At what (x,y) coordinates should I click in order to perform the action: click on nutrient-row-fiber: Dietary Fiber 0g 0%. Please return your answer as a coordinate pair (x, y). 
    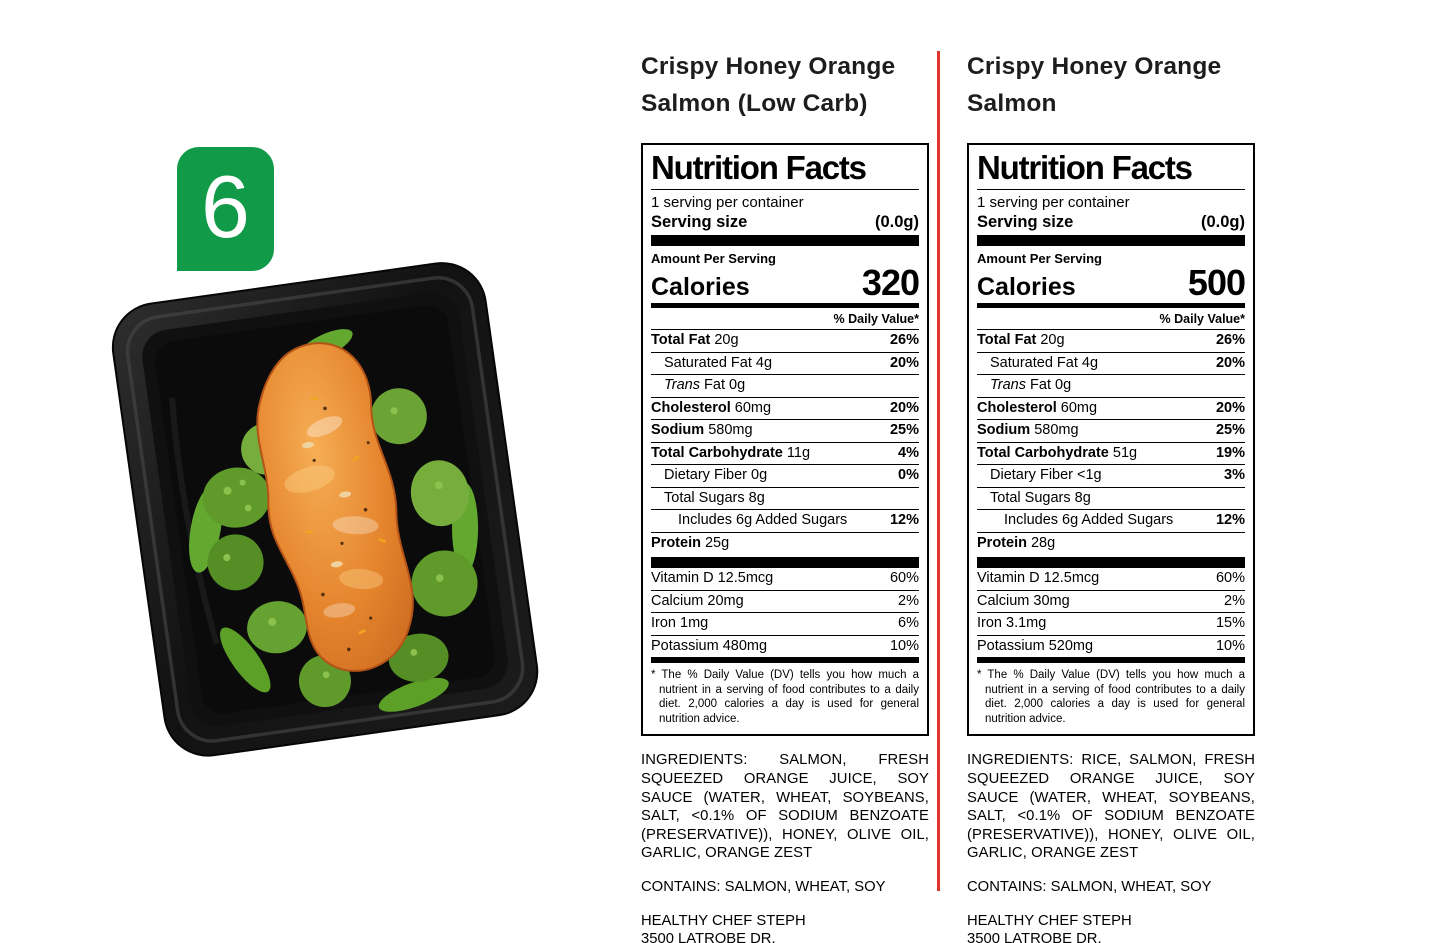
    Looking at the image, I should click on (785, 476).